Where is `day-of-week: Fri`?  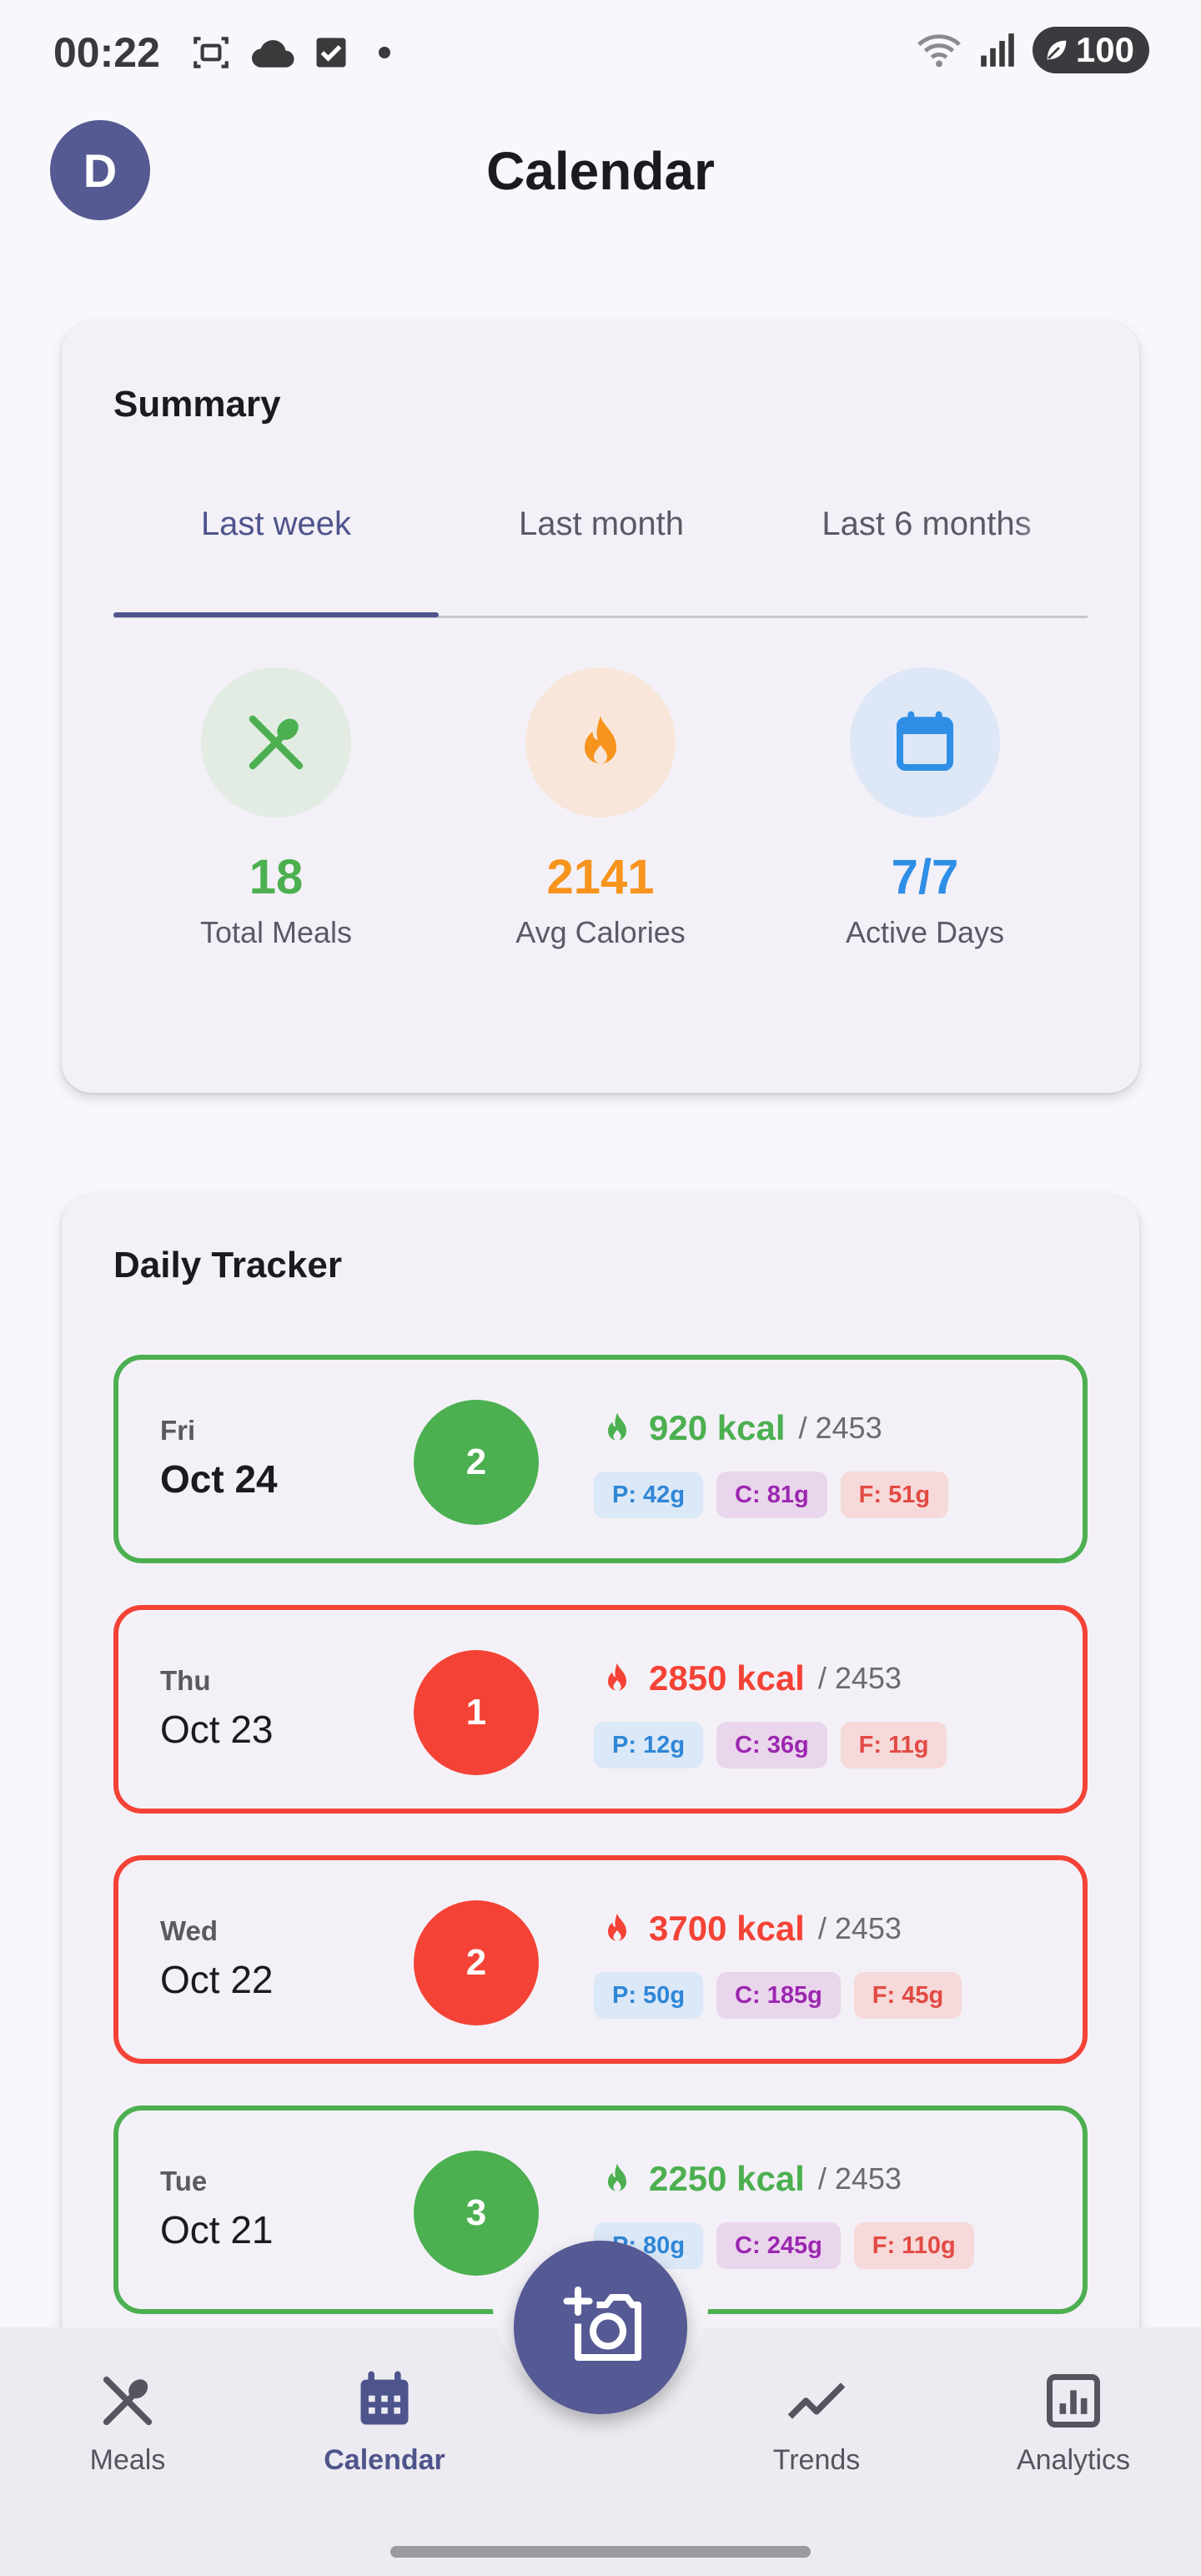 day-of-week: Fri is located at coordinates (178, 1430).